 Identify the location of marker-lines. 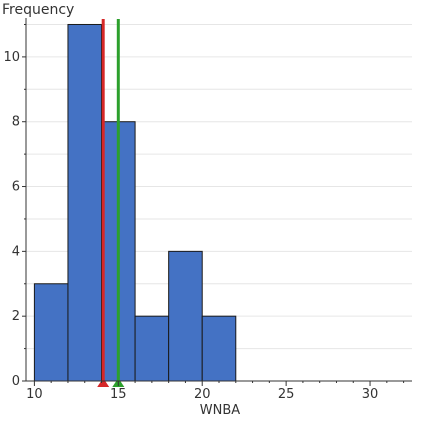
(111, 203).